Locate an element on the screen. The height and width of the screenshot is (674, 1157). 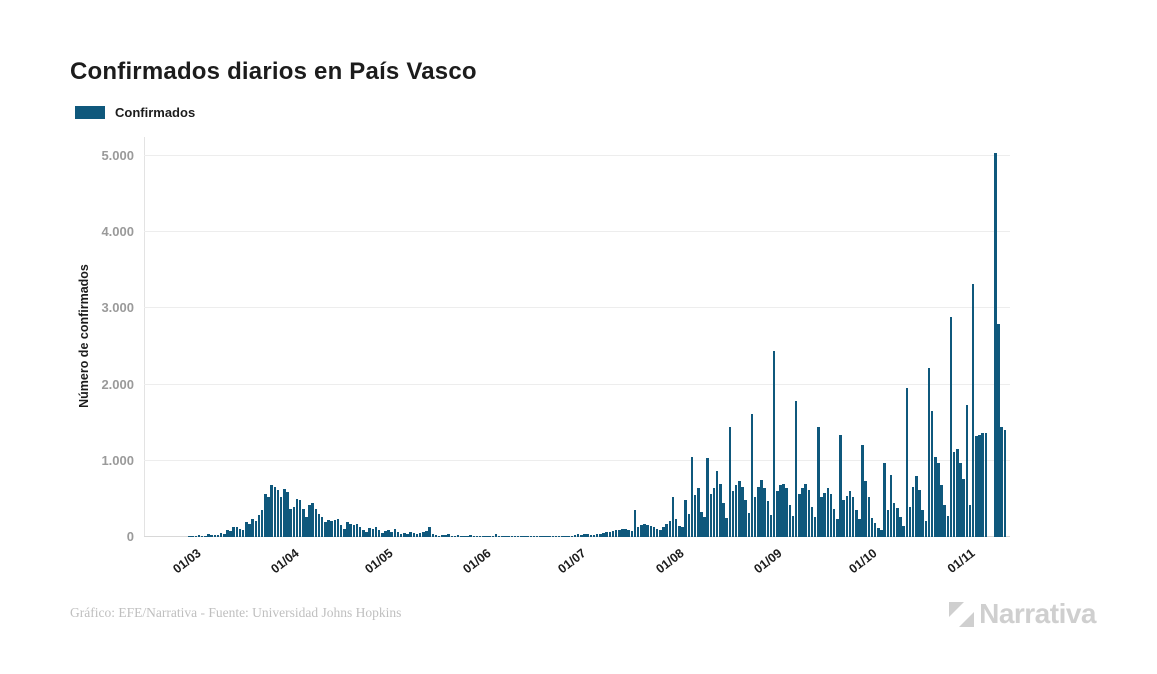
x-tick-label: 01/03 is located at coordinates (186, 561).